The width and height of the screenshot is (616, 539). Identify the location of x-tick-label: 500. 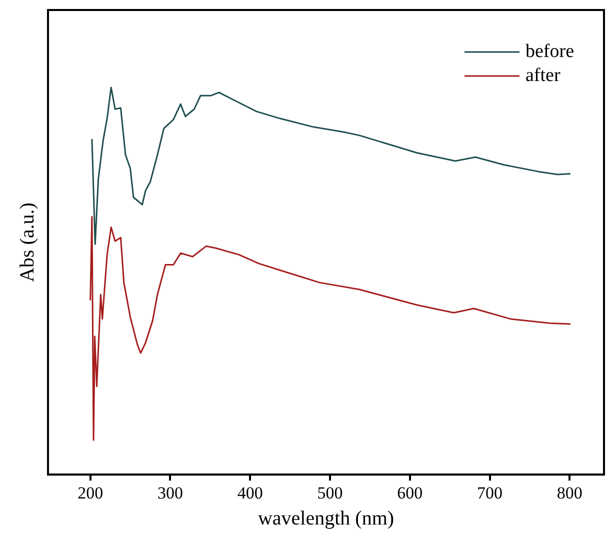
(330, 492).